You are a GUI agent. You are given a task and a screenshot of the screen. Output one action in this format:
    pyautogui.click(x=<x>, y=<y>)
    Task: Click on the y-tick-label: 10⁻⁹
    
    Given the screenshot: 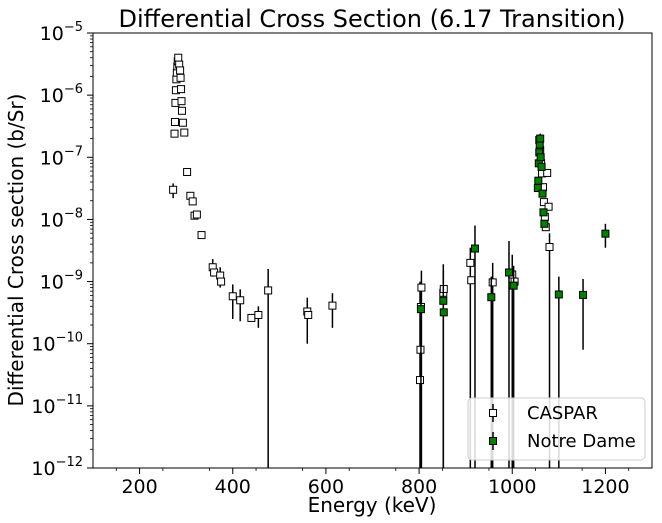 What is the action you would take?
    pyautogui.click(x=61, y=281)
    